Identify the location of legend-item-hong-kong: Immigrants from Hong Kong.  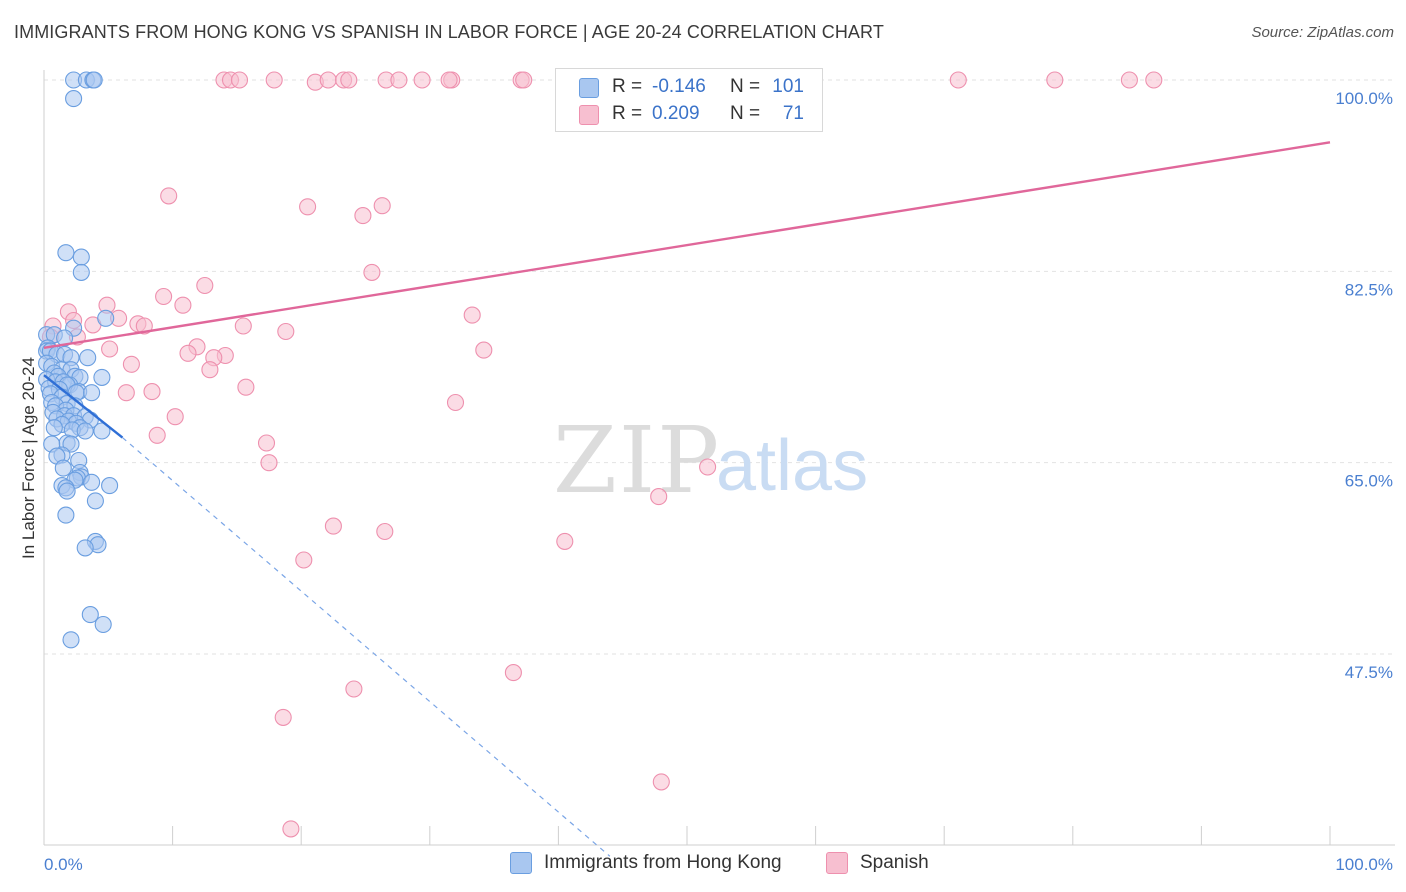
(646, 863).